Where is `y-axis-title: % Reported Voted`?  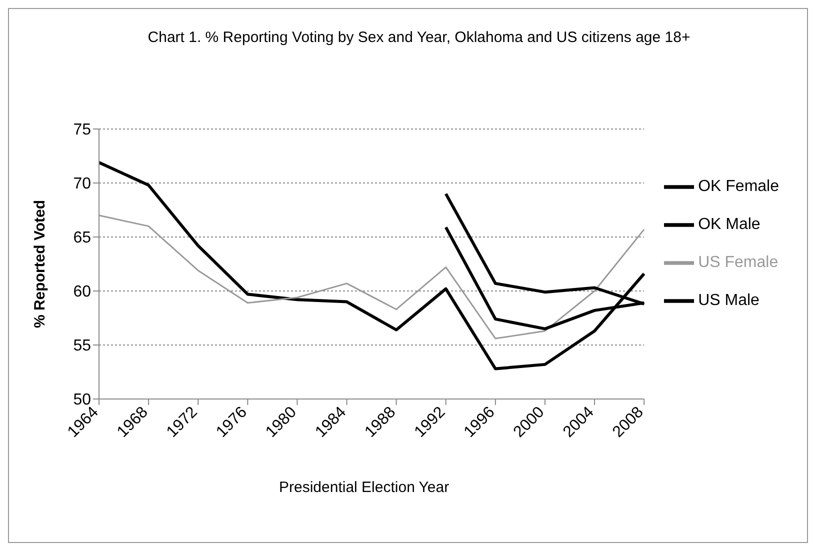 y-axis-title: % Reported Voted is located at coordinates (39, 264).